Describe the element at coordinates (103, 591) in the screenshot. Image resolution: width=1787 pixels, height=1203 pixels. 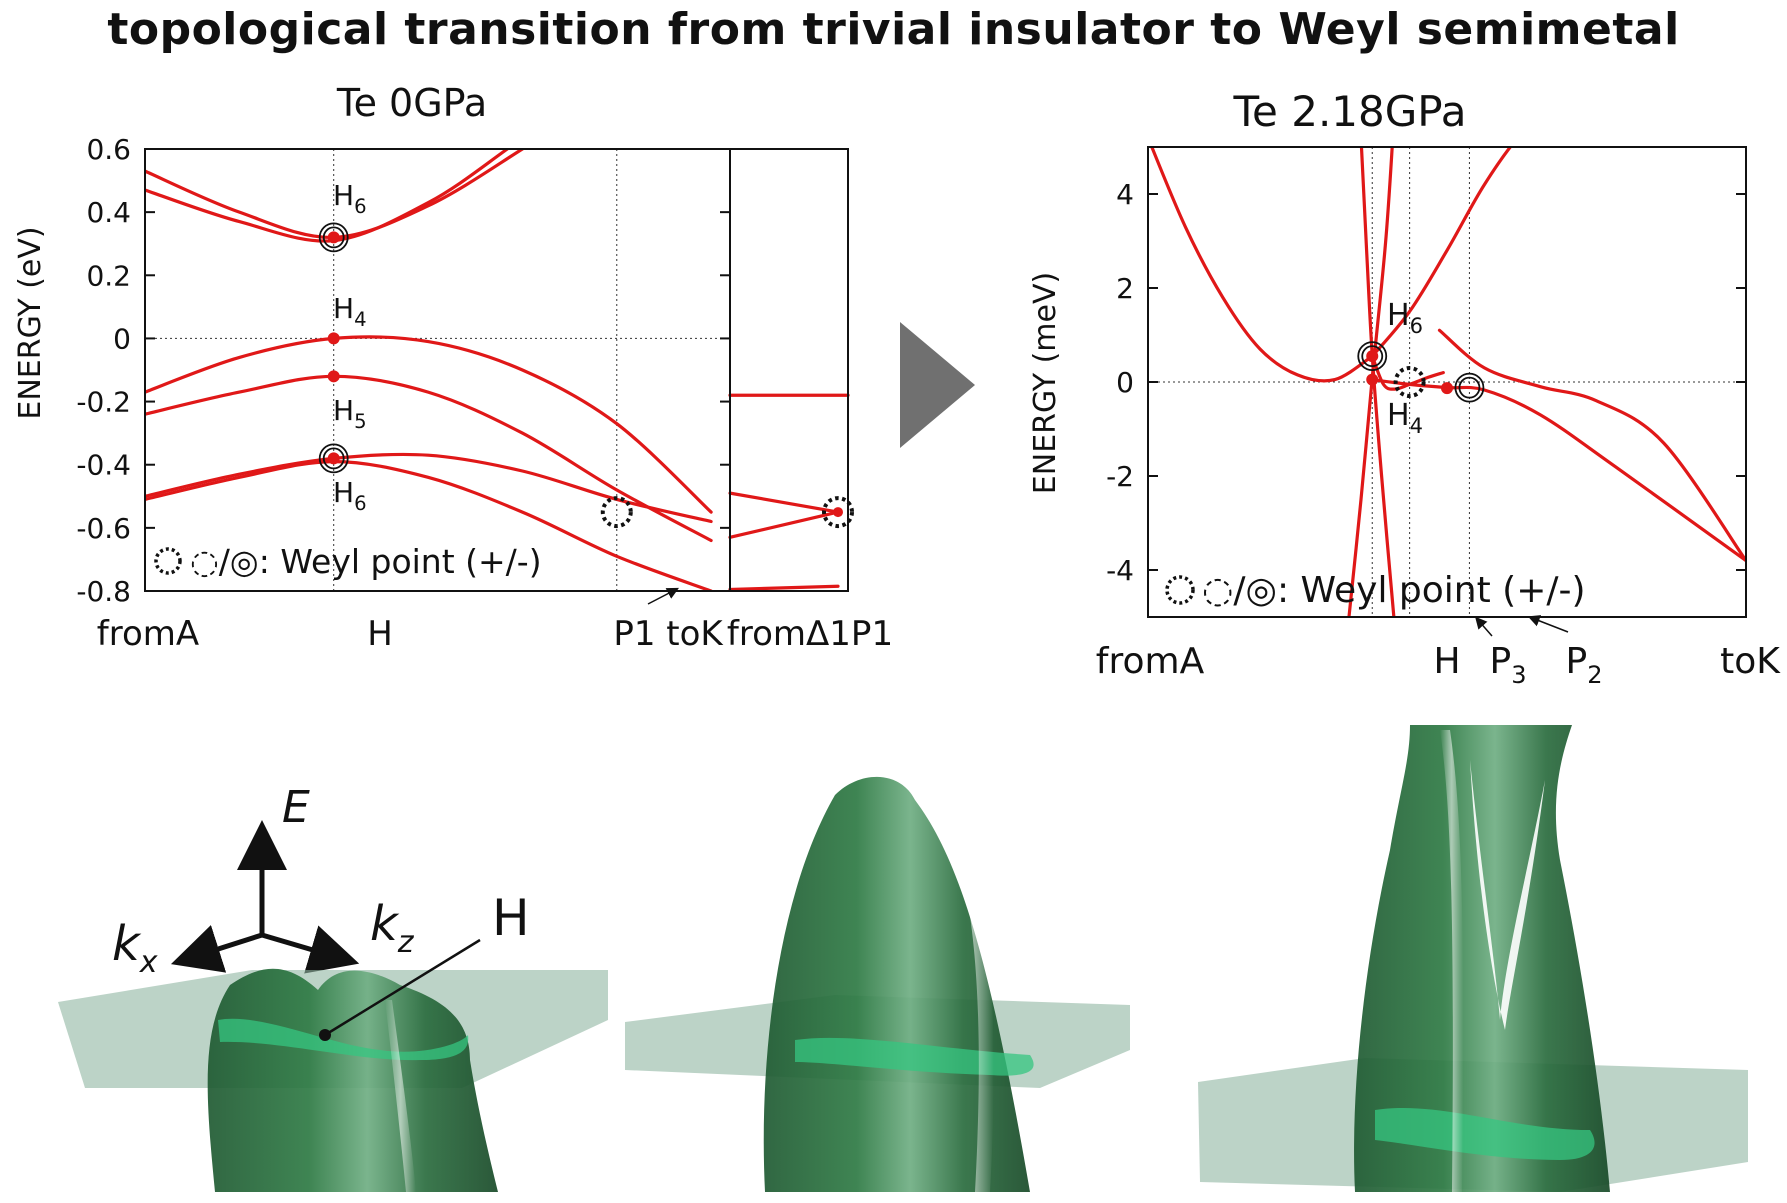
I see `y-tick-label: -0.8` at that location.